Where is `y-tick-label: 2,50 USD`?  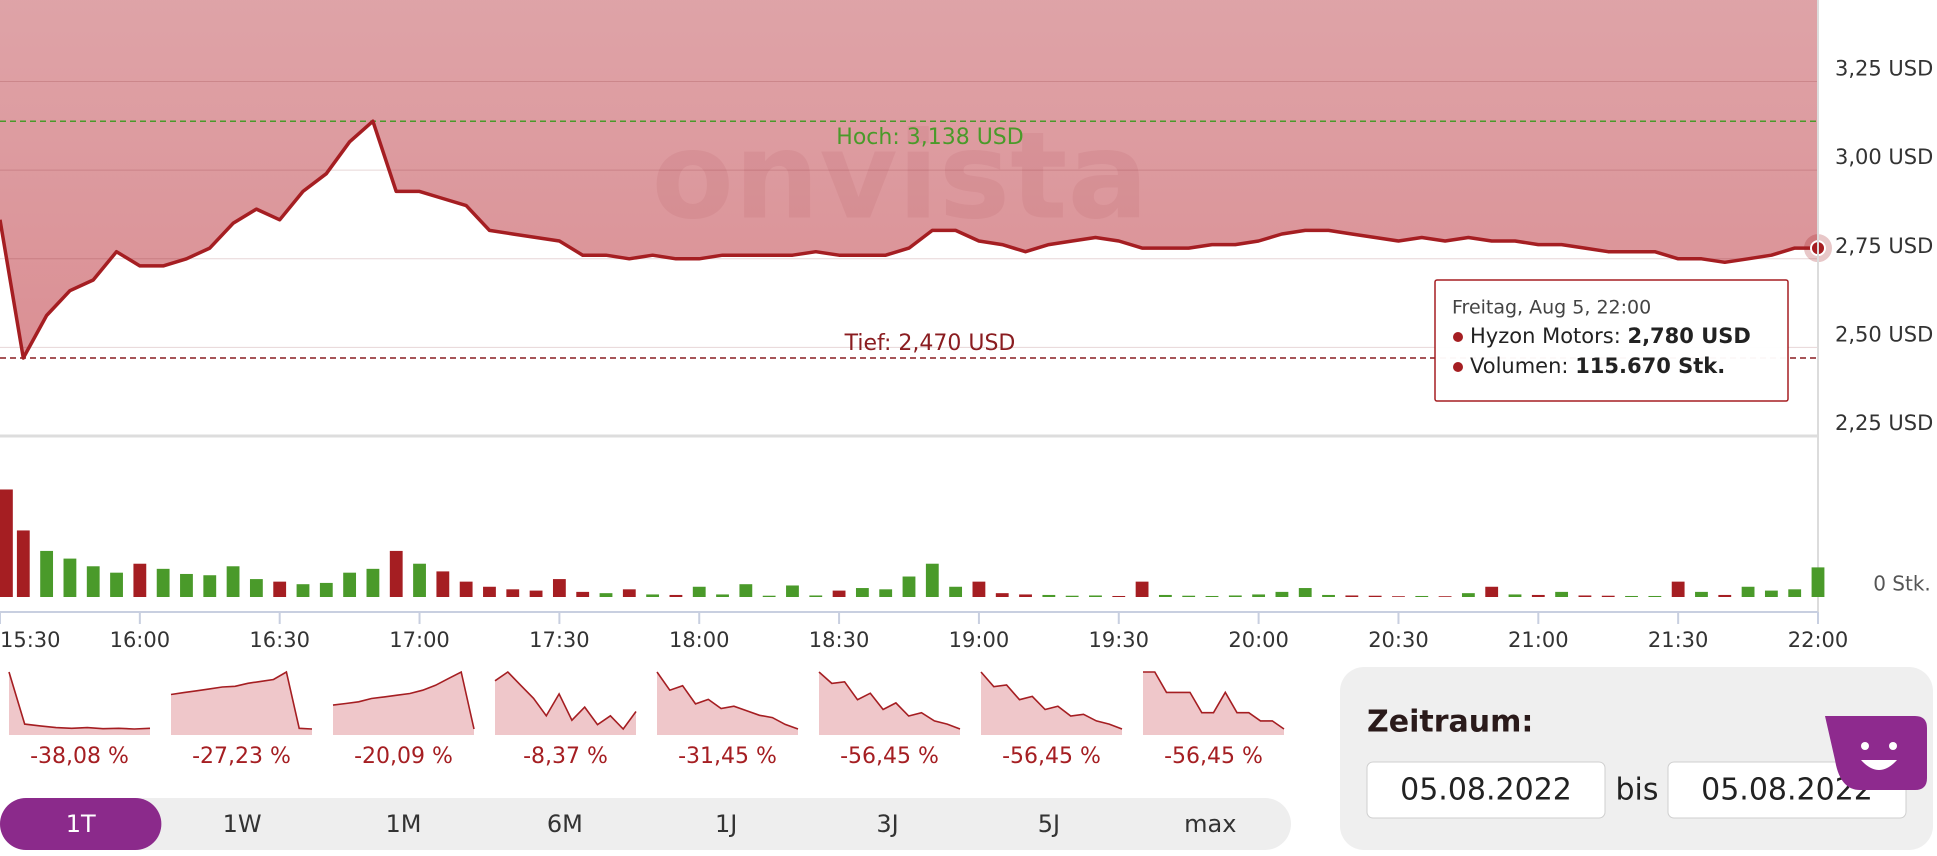 y-tick-label: 2,50 USD is located at coordinates (1884, 334).